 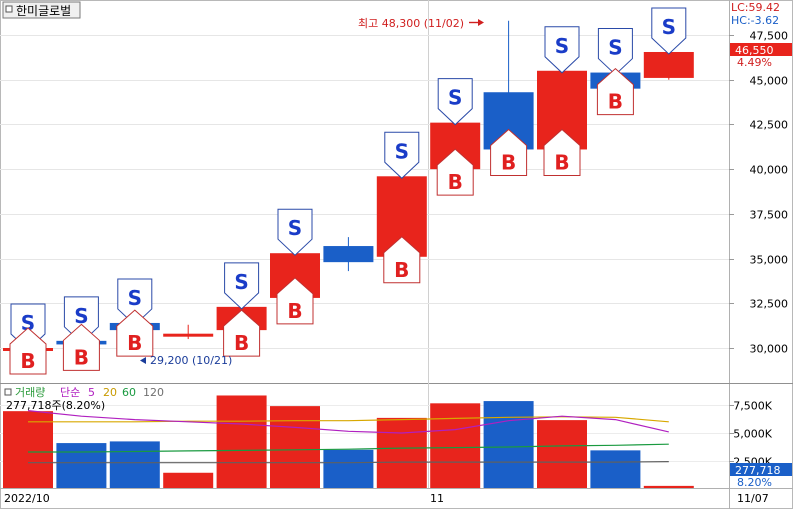 I want to click on current-price-box, so click(x=761, y=49).